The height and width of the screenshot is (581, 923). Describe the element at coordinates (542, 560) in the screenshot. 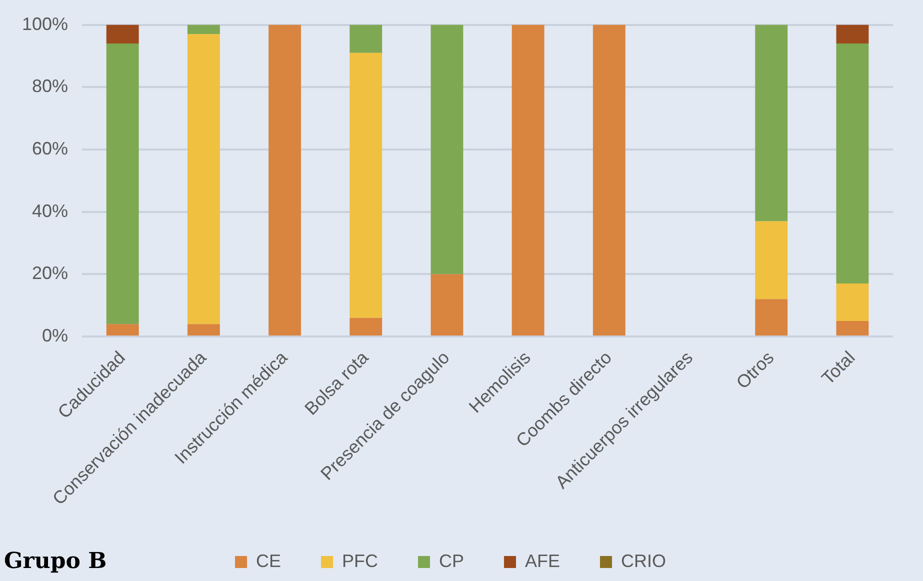

I see `legend-label: AFE` at that location.